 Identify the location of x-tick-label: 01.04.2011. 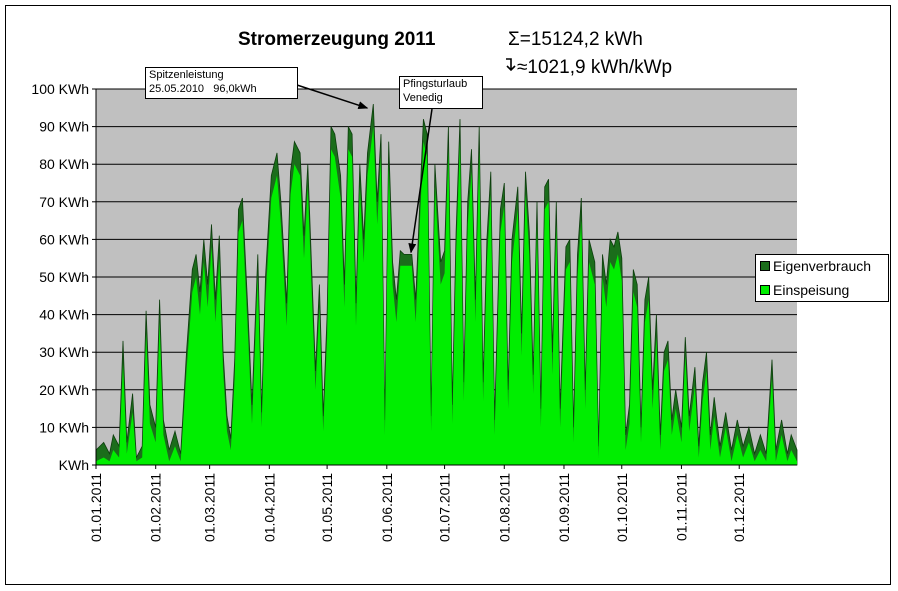
(269, 507).